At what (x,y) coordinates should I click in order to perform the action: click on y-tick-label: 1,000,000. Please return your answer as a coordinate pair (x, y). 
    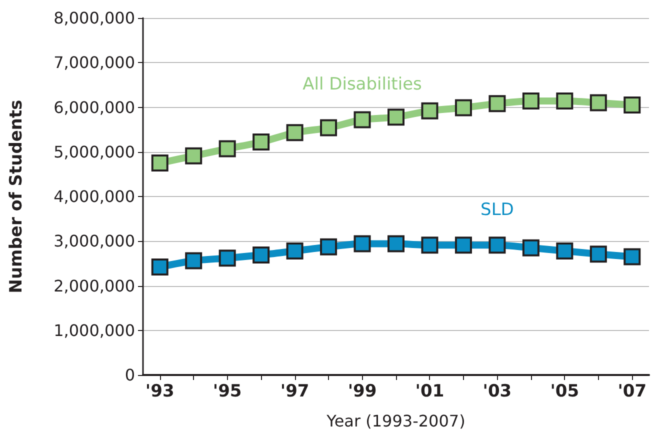
    Looking at the image, I should click on (94, 330).